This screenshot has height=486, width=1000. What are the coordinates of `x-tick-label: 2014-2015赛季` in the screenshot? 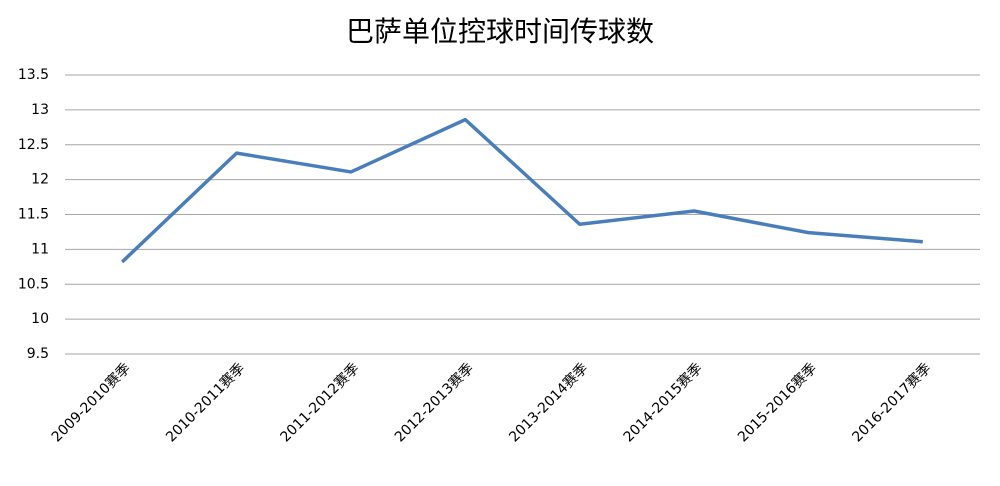 It's located at (663, 402).